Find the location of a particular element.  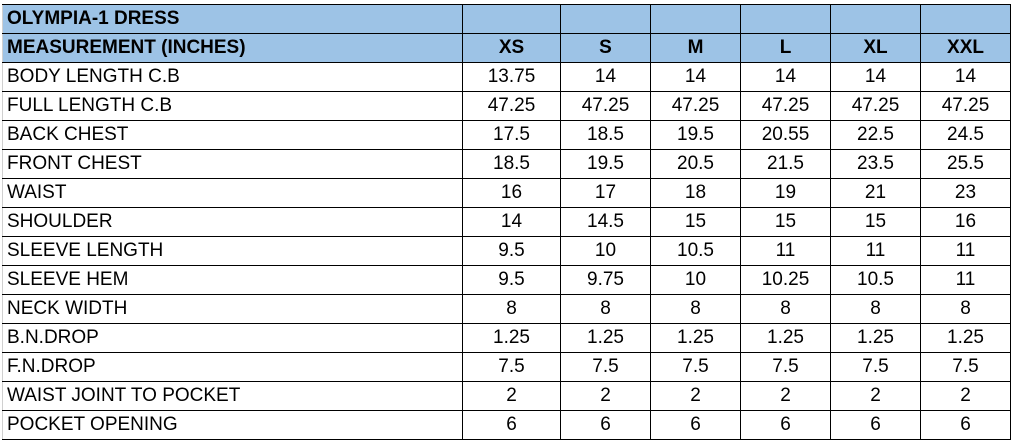

measurement-label: NECK WIDTH is located at coordinates (232, 309).